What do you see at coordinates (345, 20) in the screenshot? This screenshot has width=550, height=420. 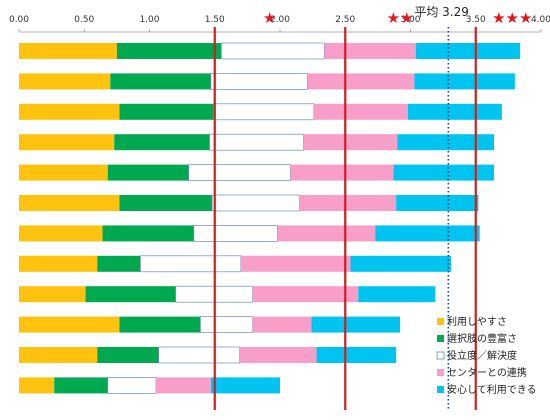 I see `x-tick-label: 2.50` at bounding box center [345, 20].